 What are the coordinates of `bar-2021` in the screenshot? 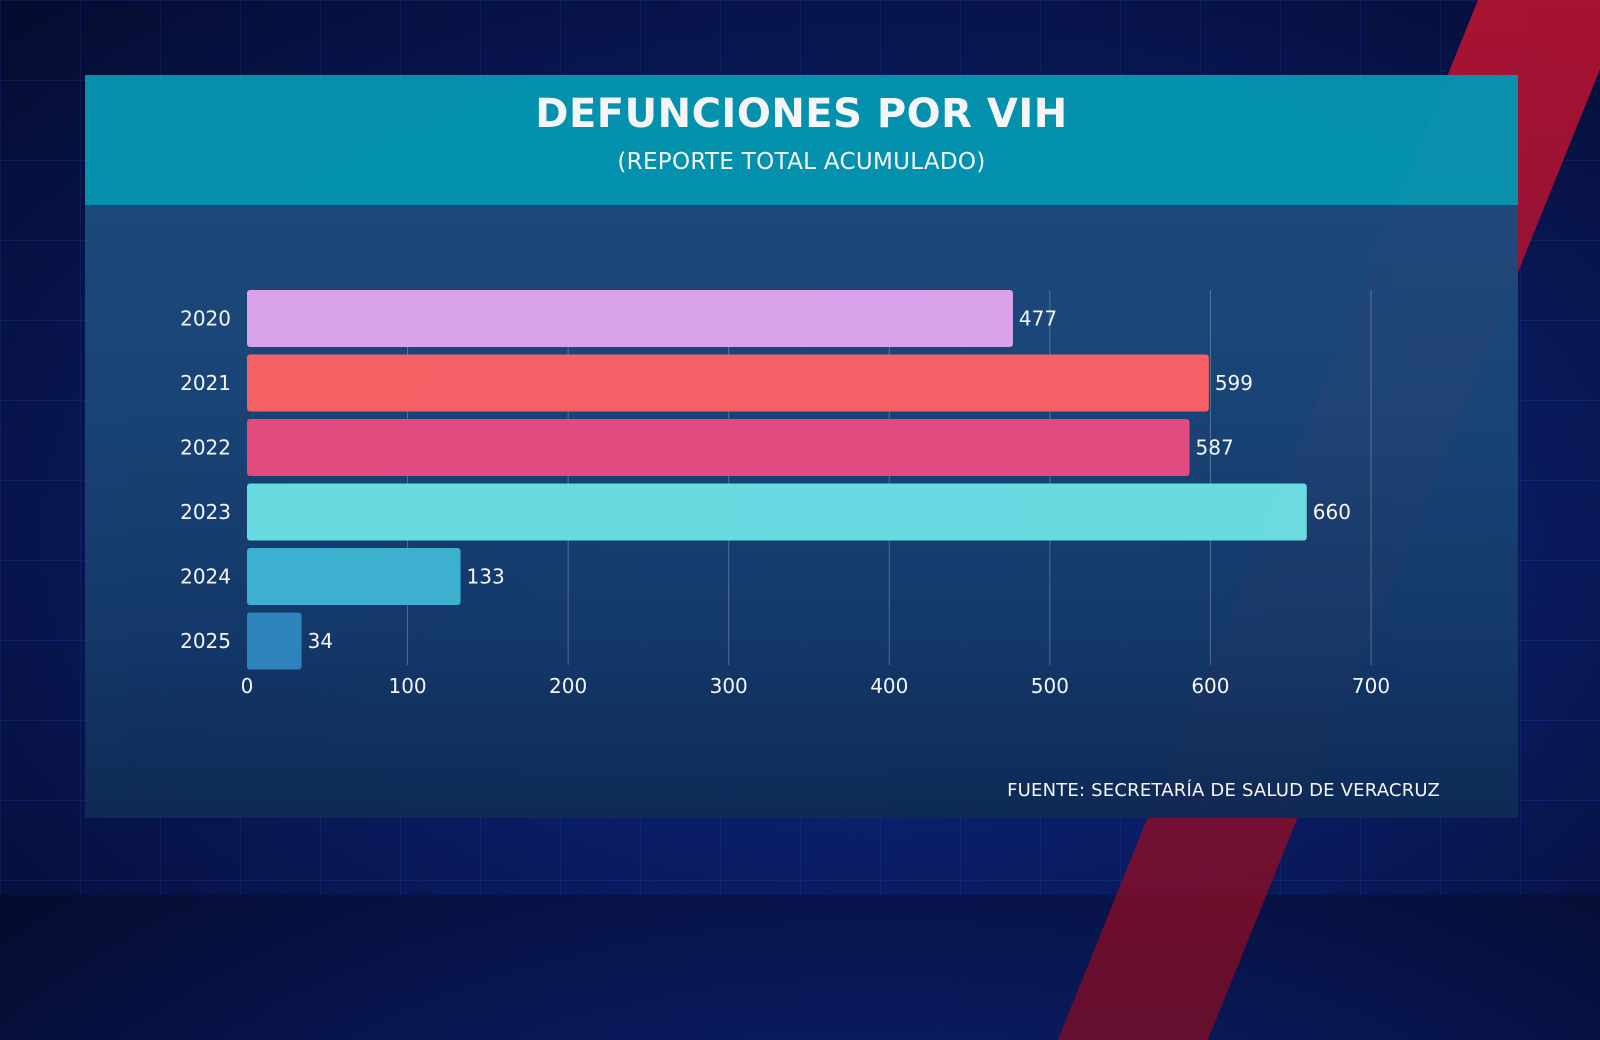 It's located at (728, 383).